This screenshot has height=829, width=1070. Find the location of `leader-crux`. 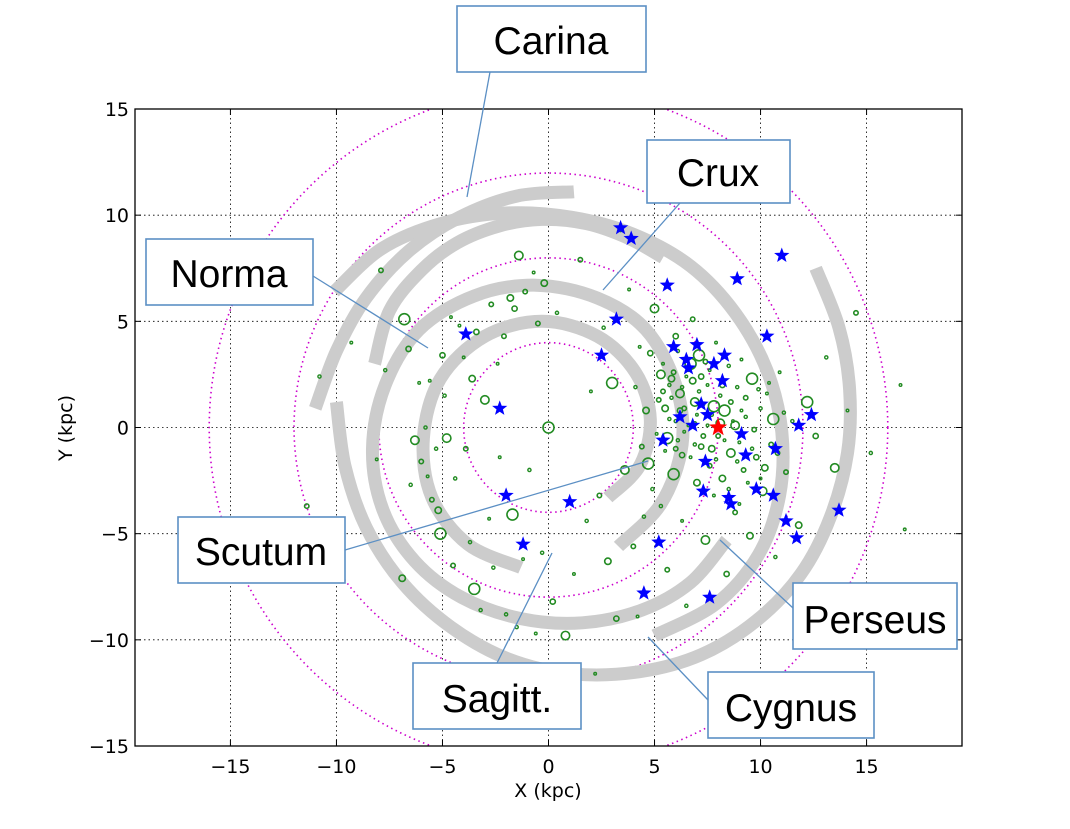

leader-crux is located at coordinates (641, 246).